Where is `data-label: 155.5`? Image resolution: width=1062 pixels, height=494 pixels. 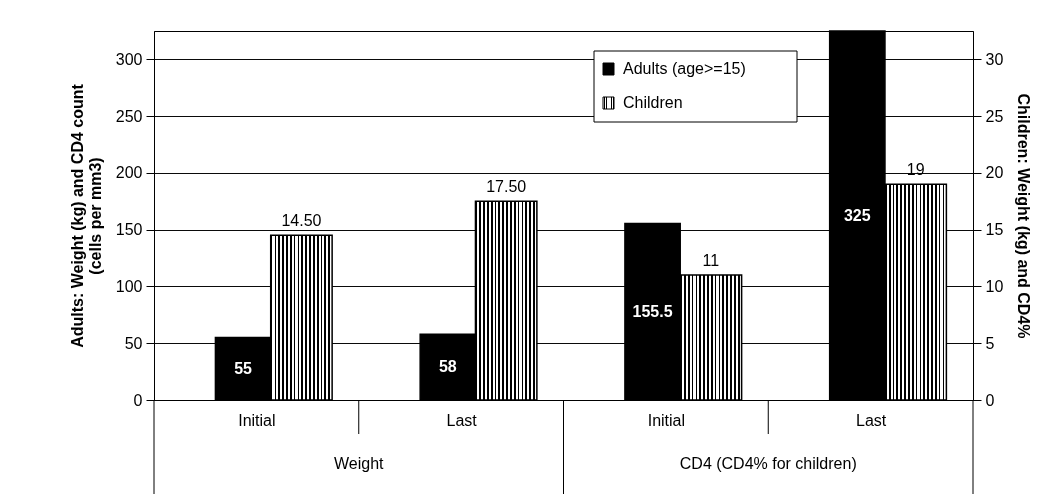 data-label: 155.5 is located at coordinates (652, 311).